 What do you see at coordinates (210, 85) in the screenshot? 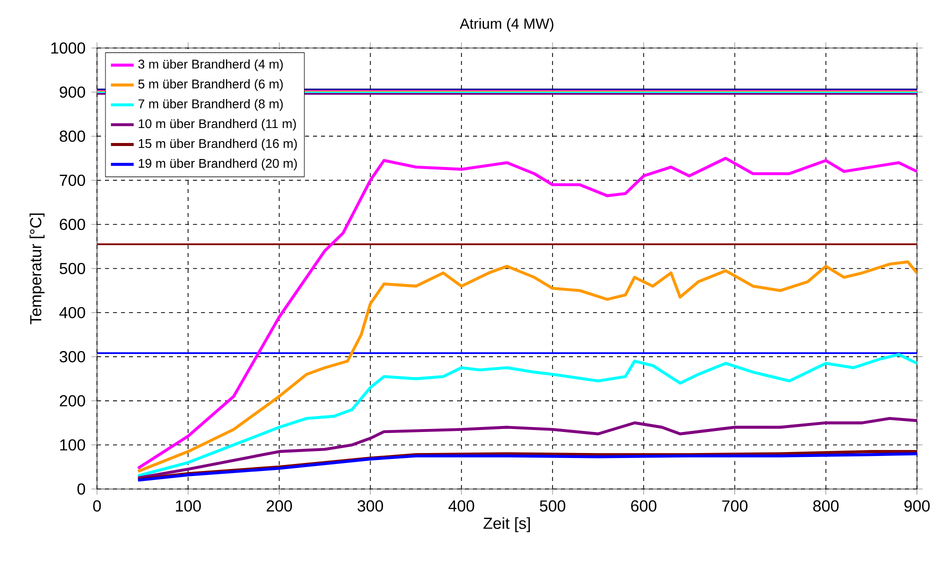
I see `legend-label: 5 m über Brandherd (6 m)` at bounding box center [210, 85].